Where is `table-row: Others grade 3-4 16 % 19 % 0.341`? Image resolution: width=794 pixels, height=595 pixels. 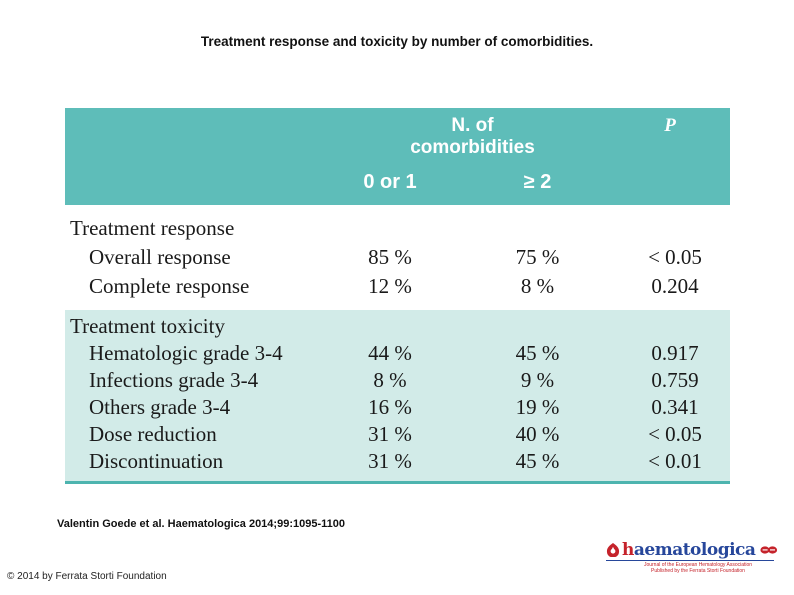 table-row: Others grade 3-4 16 % 19 % 0.341 is located at coordinates (397, 407).